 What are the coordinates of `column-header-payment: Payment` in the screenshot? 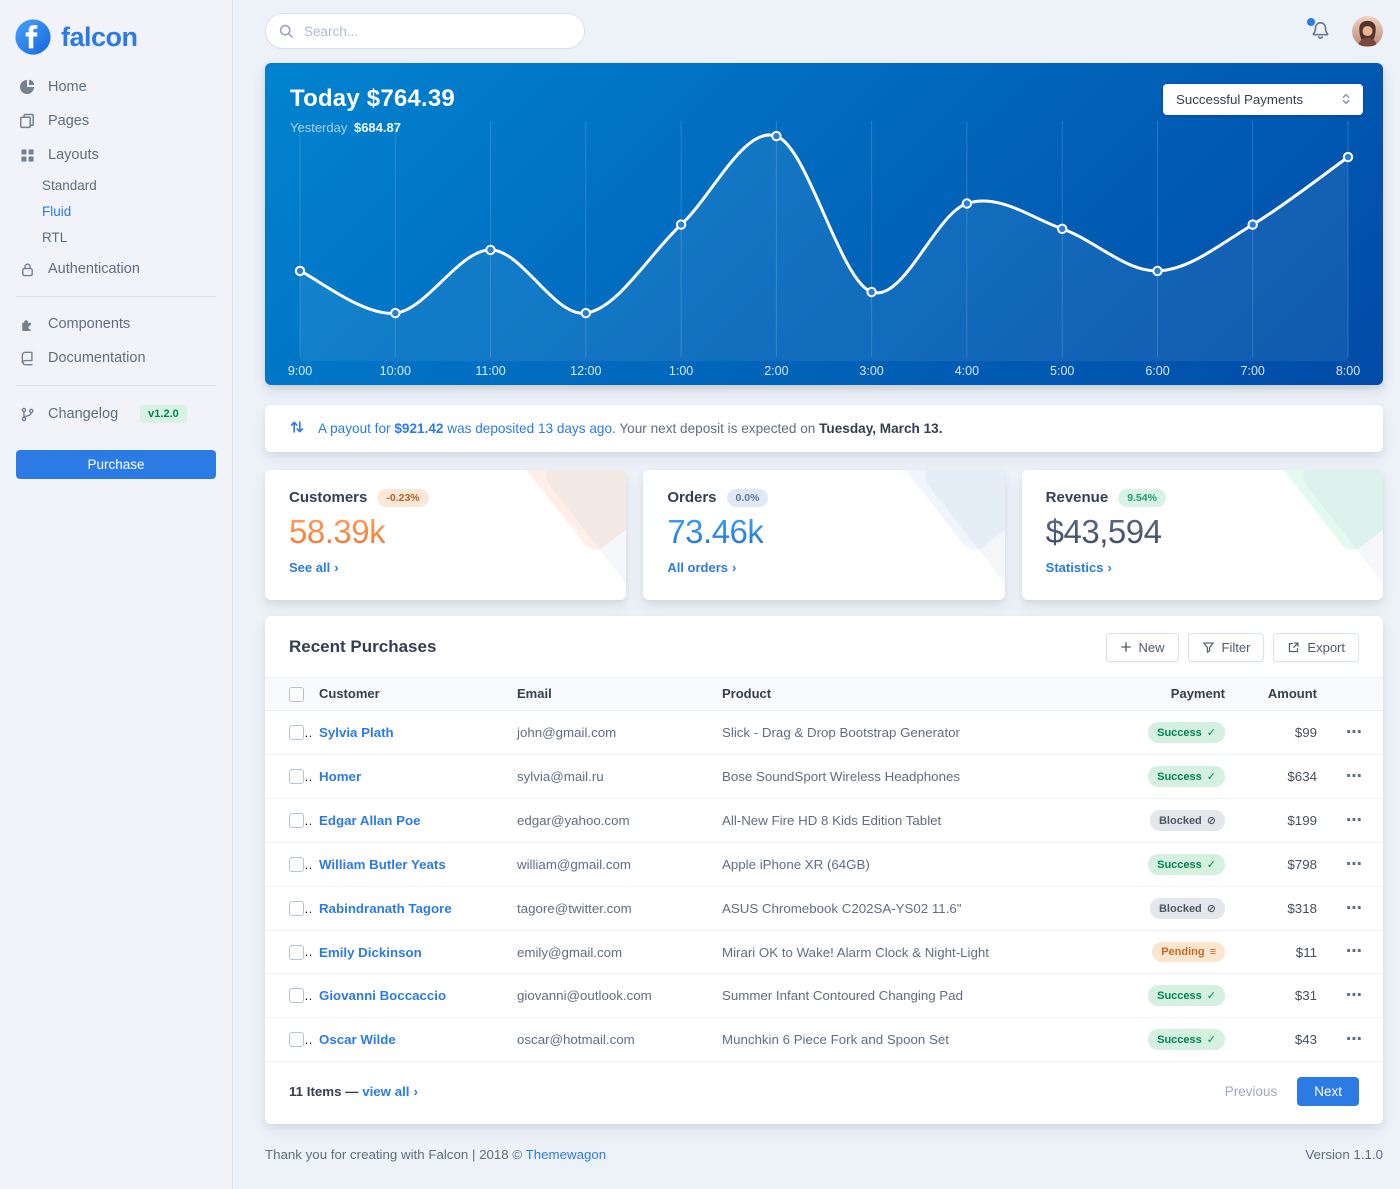 It's located at (1164, 694).